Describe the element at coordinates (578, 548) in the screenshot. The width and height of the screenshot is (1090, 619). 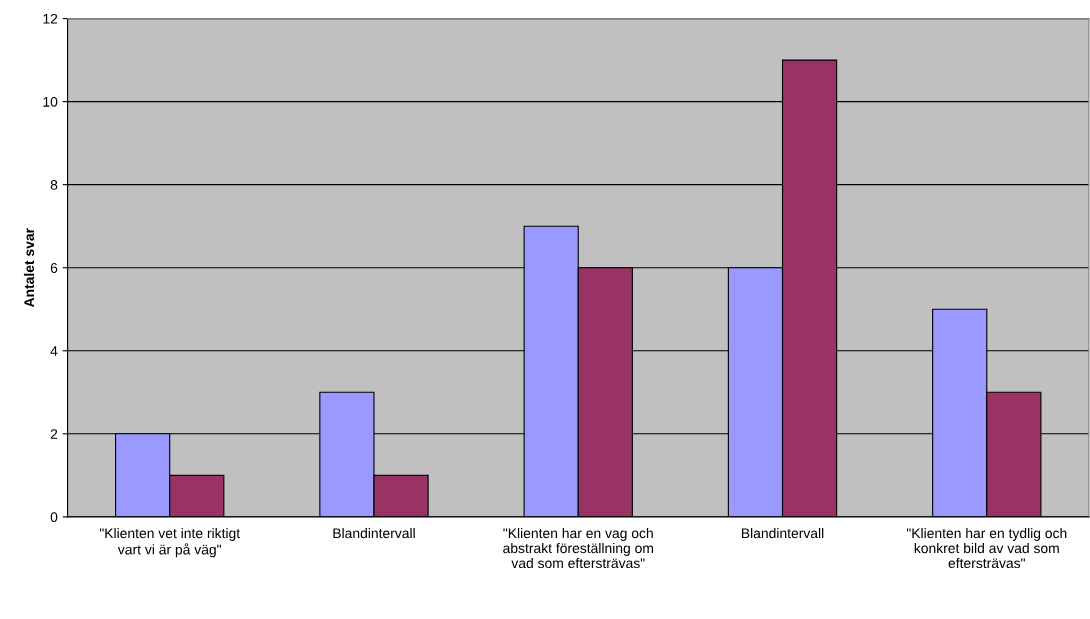
I see `x-tick-label: "Klienten har en vag och abstrakt föreställning om vad som eftersträvas"` at that location.